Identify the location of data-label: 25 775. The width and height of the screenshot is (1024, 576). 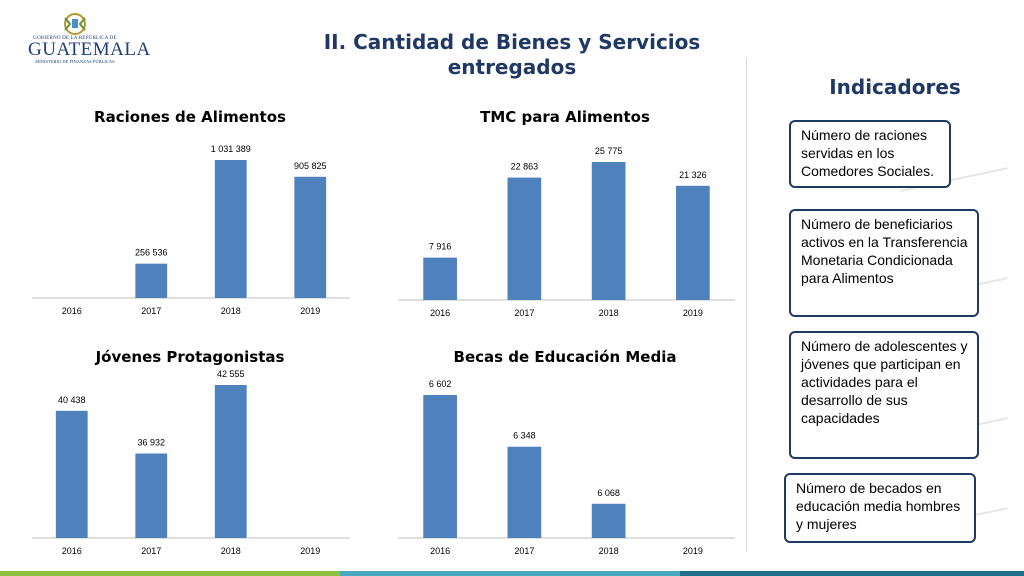
(609, 151).